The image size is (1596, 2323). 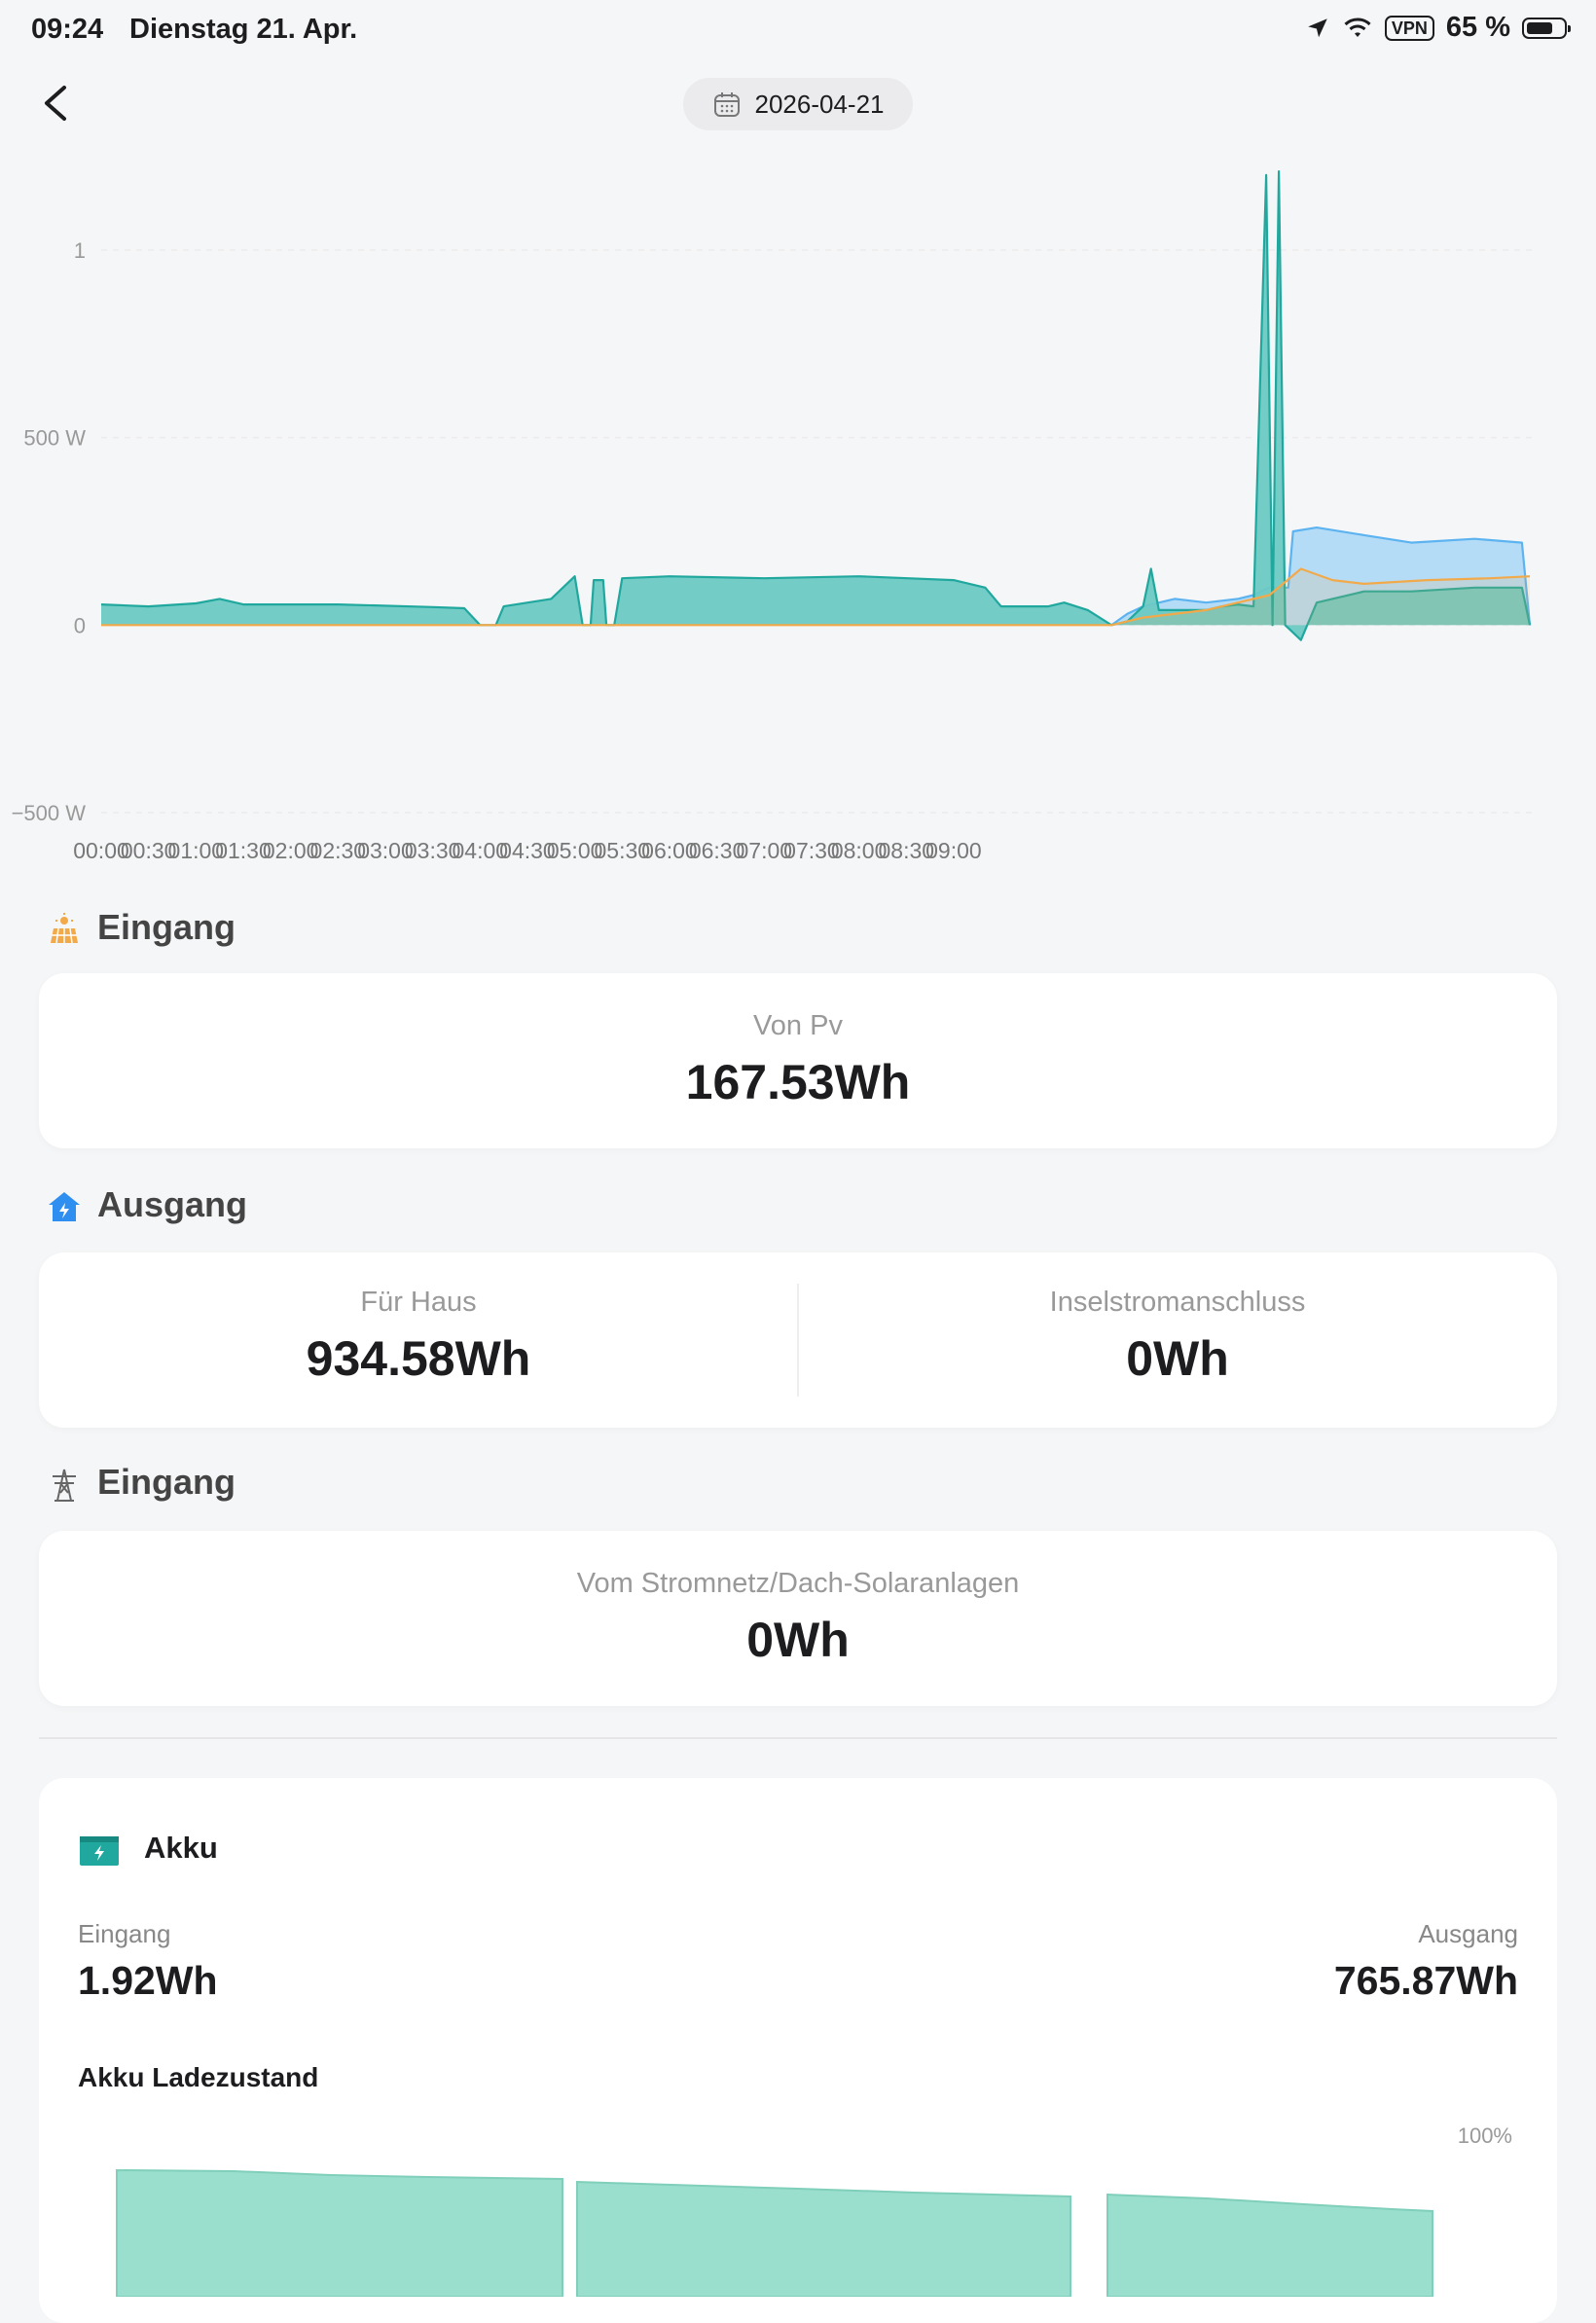 I want to click on x-tick-label: 09:00, so click(x=953, y=850).